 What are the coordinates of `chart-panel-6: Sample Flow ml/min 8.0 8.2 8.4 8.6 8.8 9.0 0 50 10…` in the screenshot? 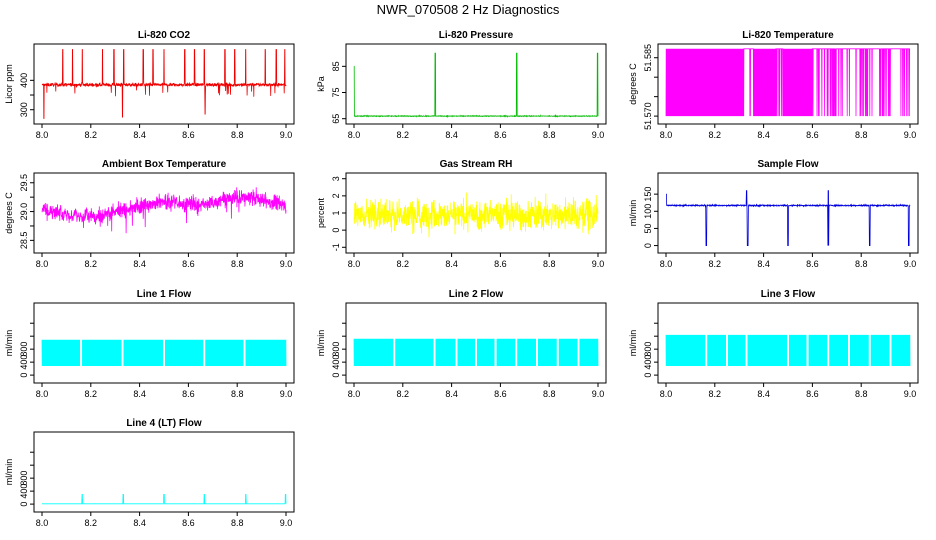 It's located at (773, 214).